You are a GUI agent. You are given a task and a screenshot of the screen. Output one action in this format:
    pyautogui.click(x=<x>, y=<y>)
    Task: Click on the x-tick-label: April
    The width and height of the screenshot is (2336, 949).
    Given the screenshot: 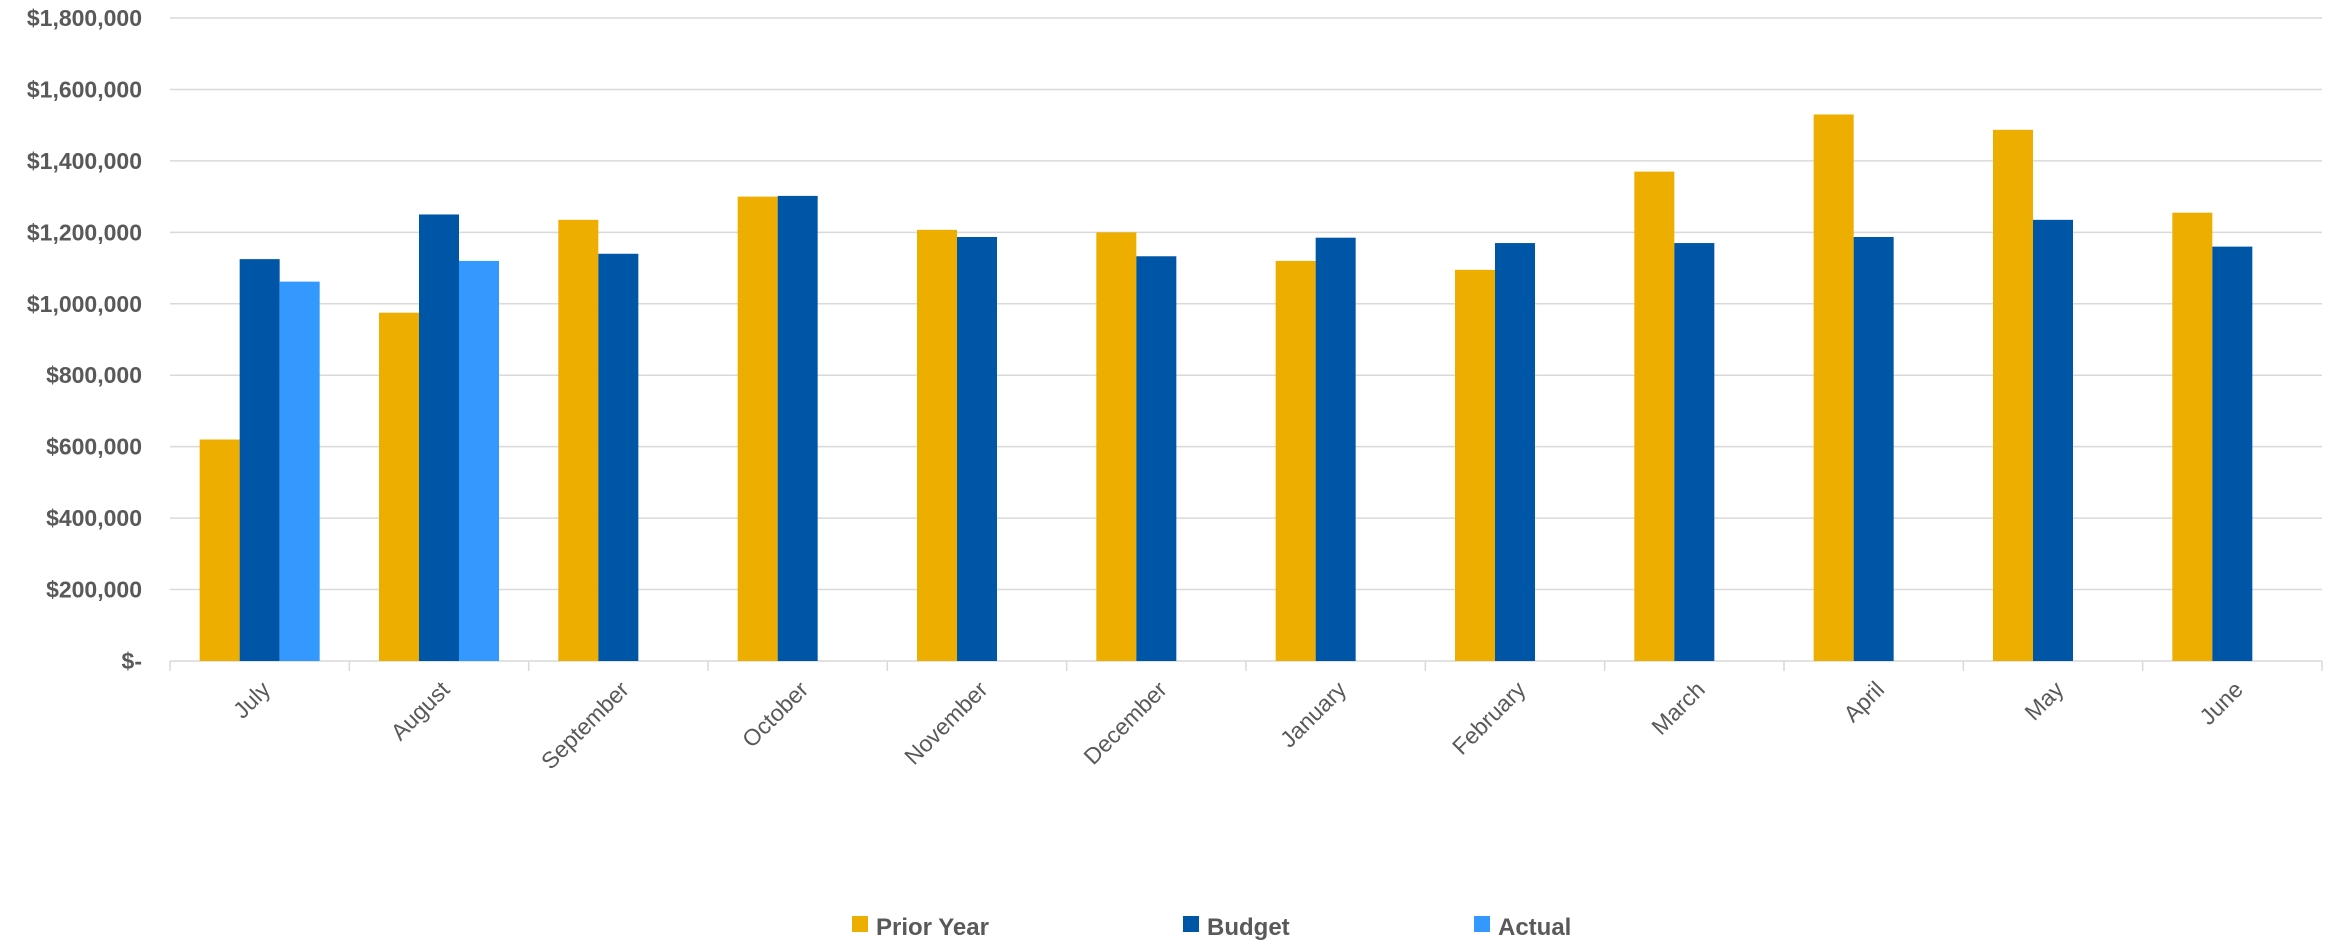 What is the action you would take?
    pyautogui.click(x=1863, y=701)
    